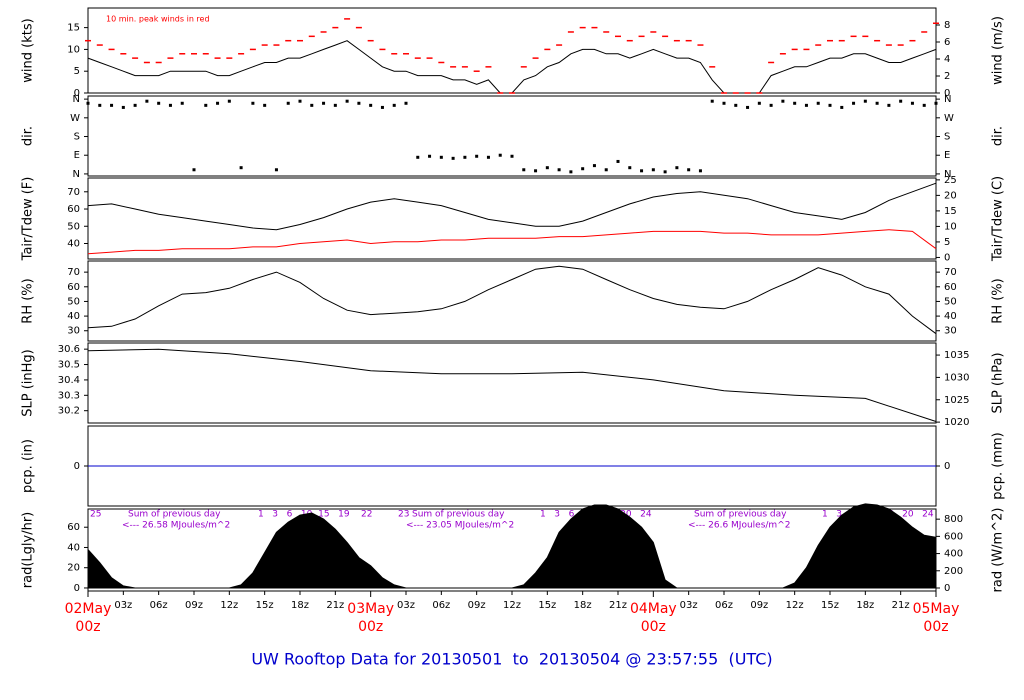  What do you see at coordinates (950, 301) in the screenshot?
I see `y2-tick-label: 50` at bounding box center [950, 301].